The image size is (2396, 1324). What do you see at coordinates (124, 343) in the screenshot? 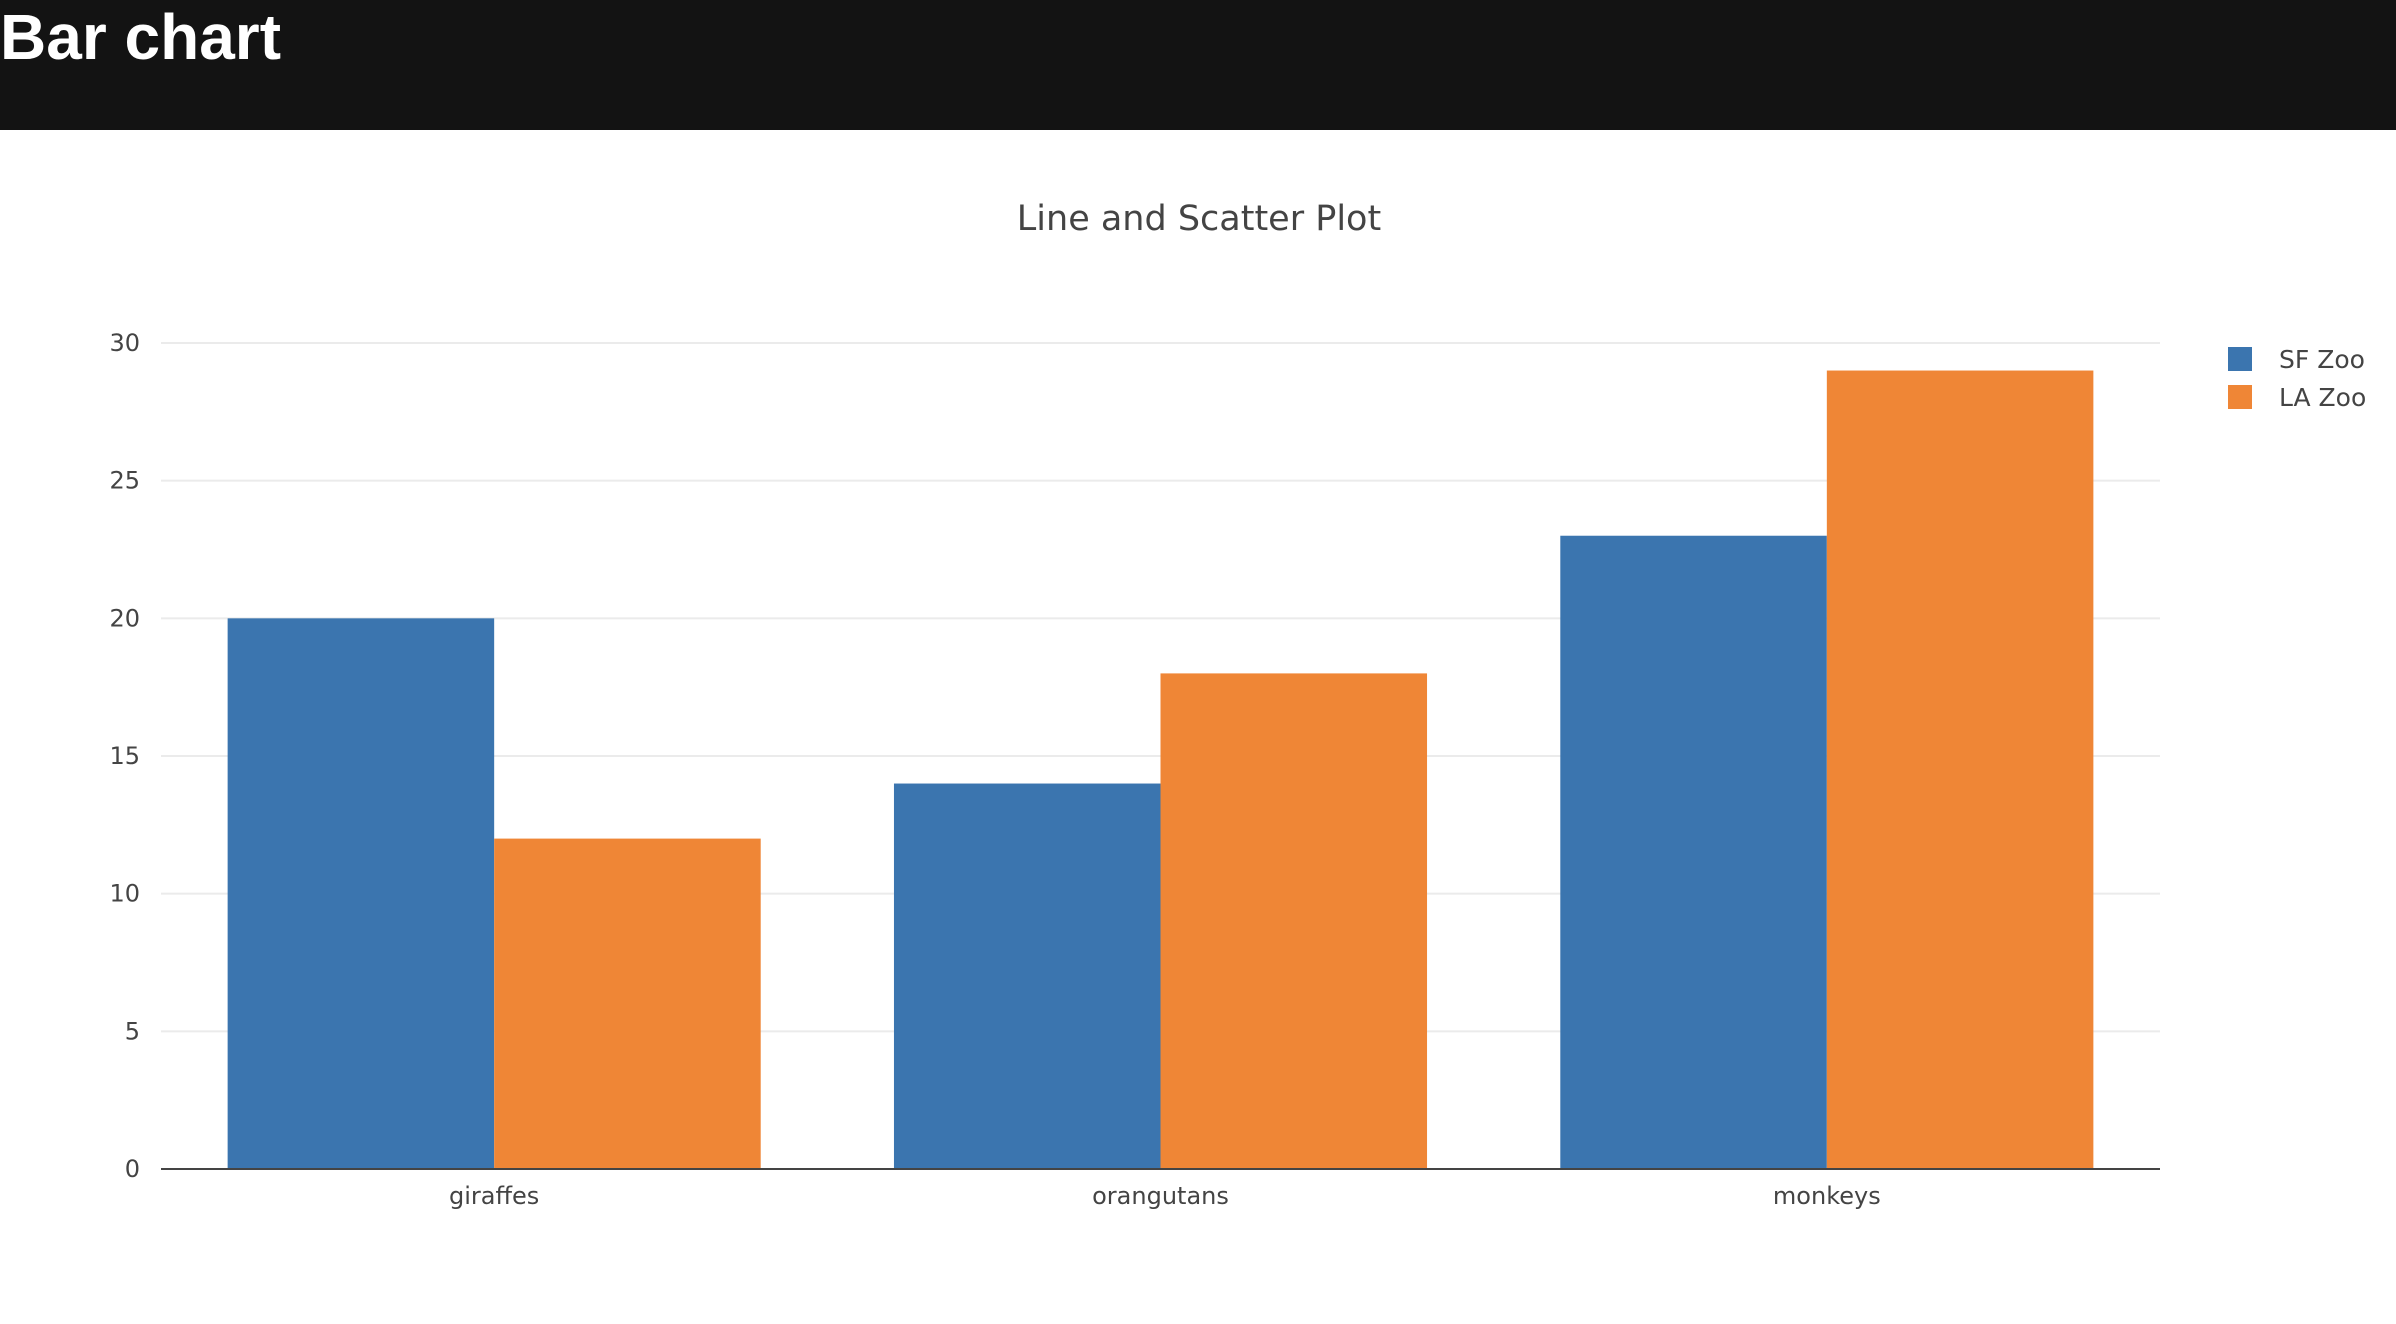
I see `y-tick-label: 30` at bounding box center [124, 343].